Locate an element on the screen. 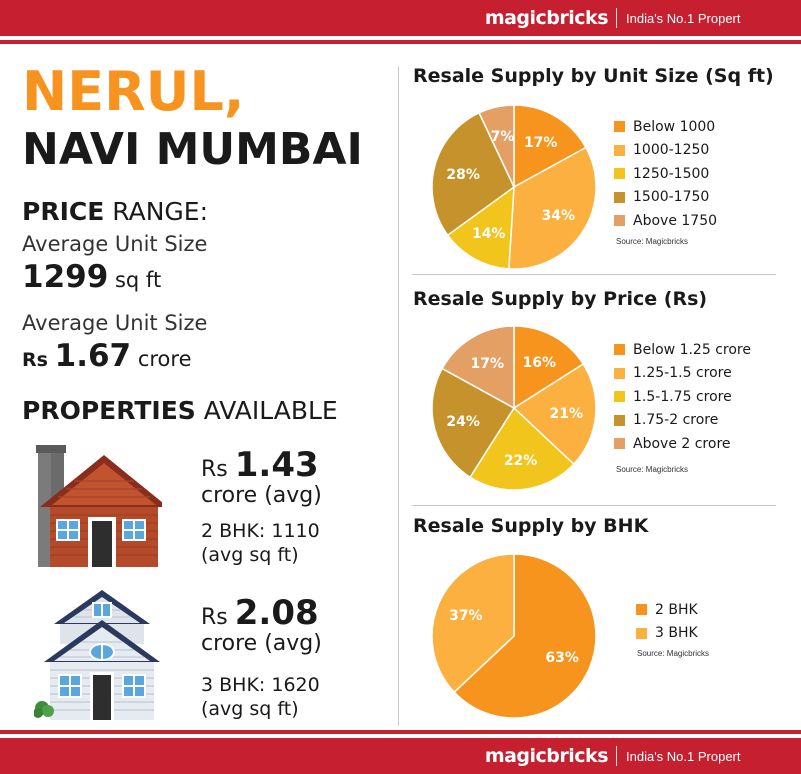 This screenshot has height=774, width=801. pie-slice-1-25-1-5-crore is located at coordinates (554, 414).